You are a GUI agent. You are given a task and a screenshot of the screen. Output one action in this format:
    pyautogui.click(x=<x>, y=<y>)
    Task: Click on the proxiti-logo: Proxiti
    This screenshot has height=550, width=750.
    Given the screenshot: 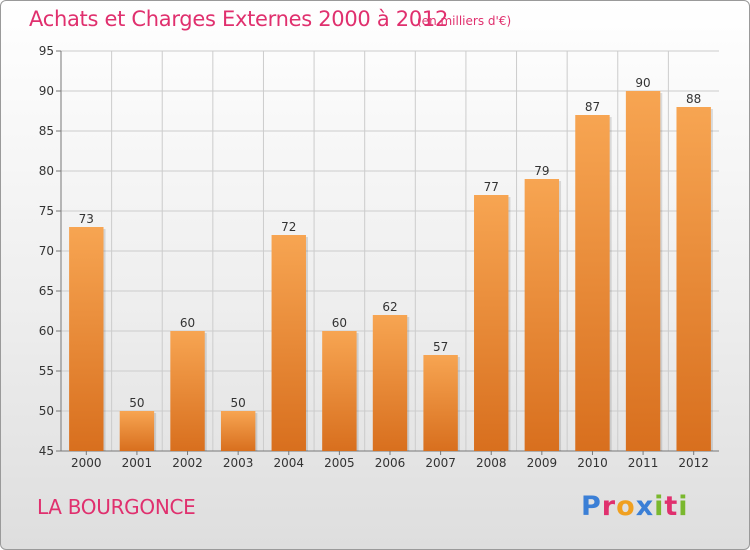 What is the action you would take?
    pyautogui.click(x=635, y=506)
    